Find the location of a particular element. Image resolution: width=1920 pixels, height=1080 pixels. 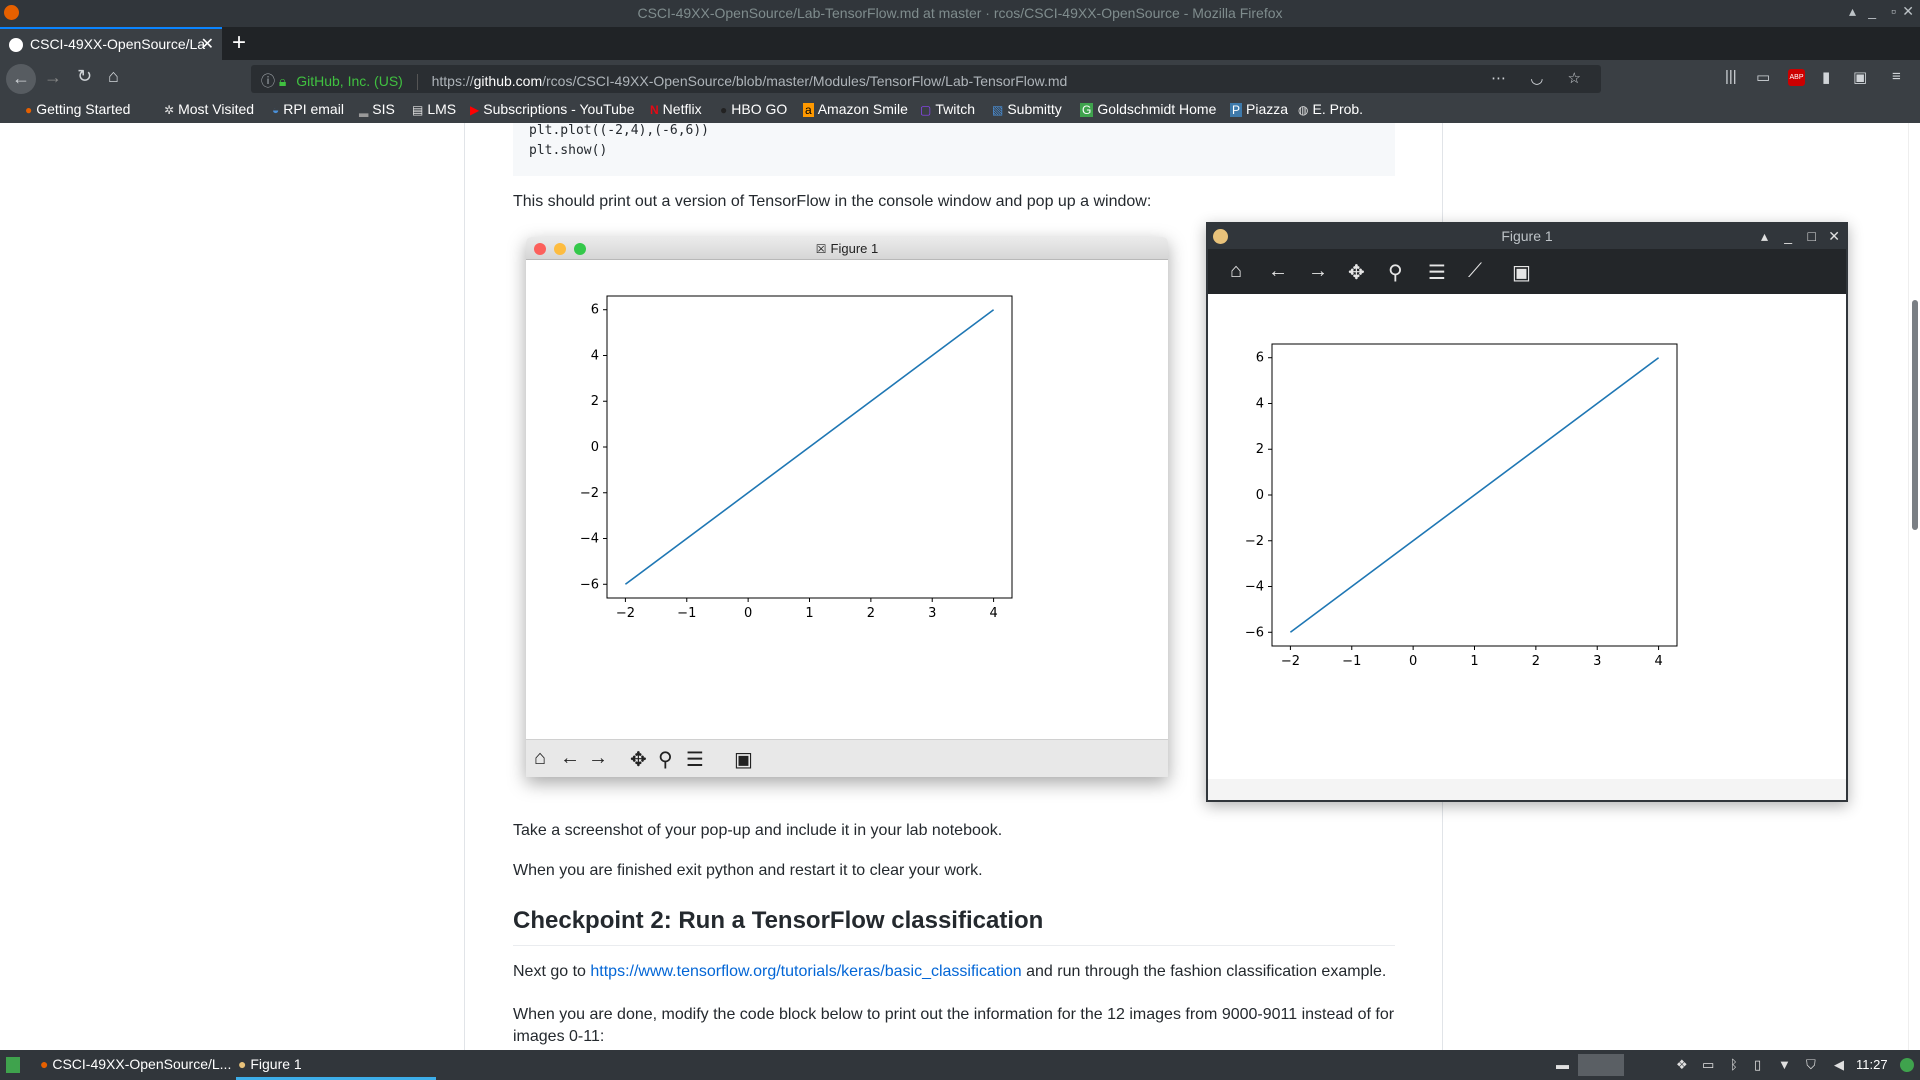

hbo-icon: ● is located at coordinates (724, 110).